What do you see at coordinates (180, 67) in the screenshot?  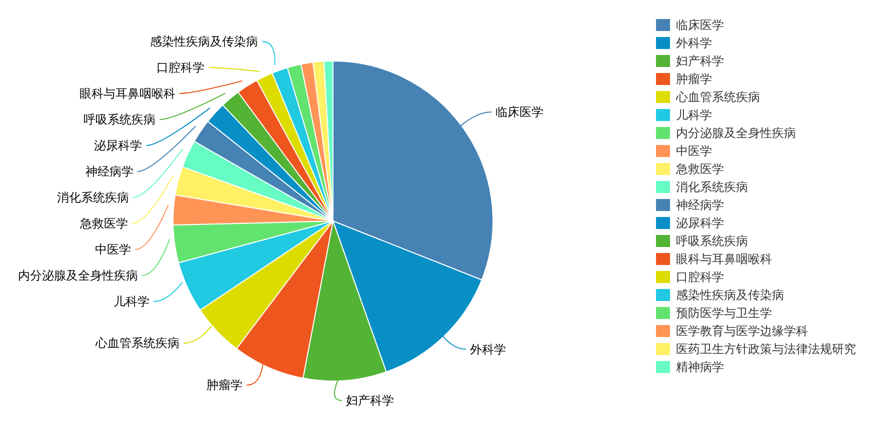 I see `slice-label: 口腔科学` at bounding box center [180, 67].